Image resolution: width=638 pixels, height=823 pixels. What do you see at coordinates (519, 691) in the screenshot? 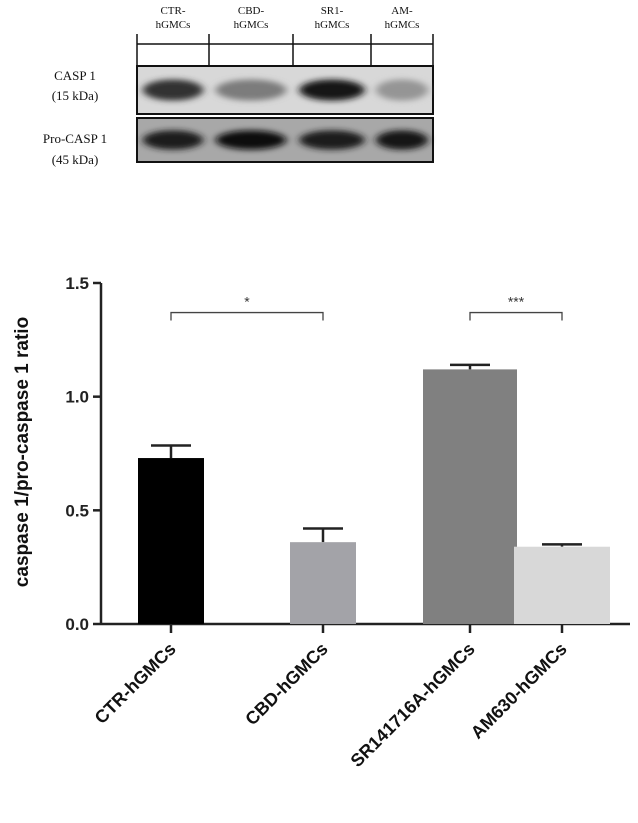
I see `x-tick-label: AM630-hGMCs` at bounding box center [519, 691].